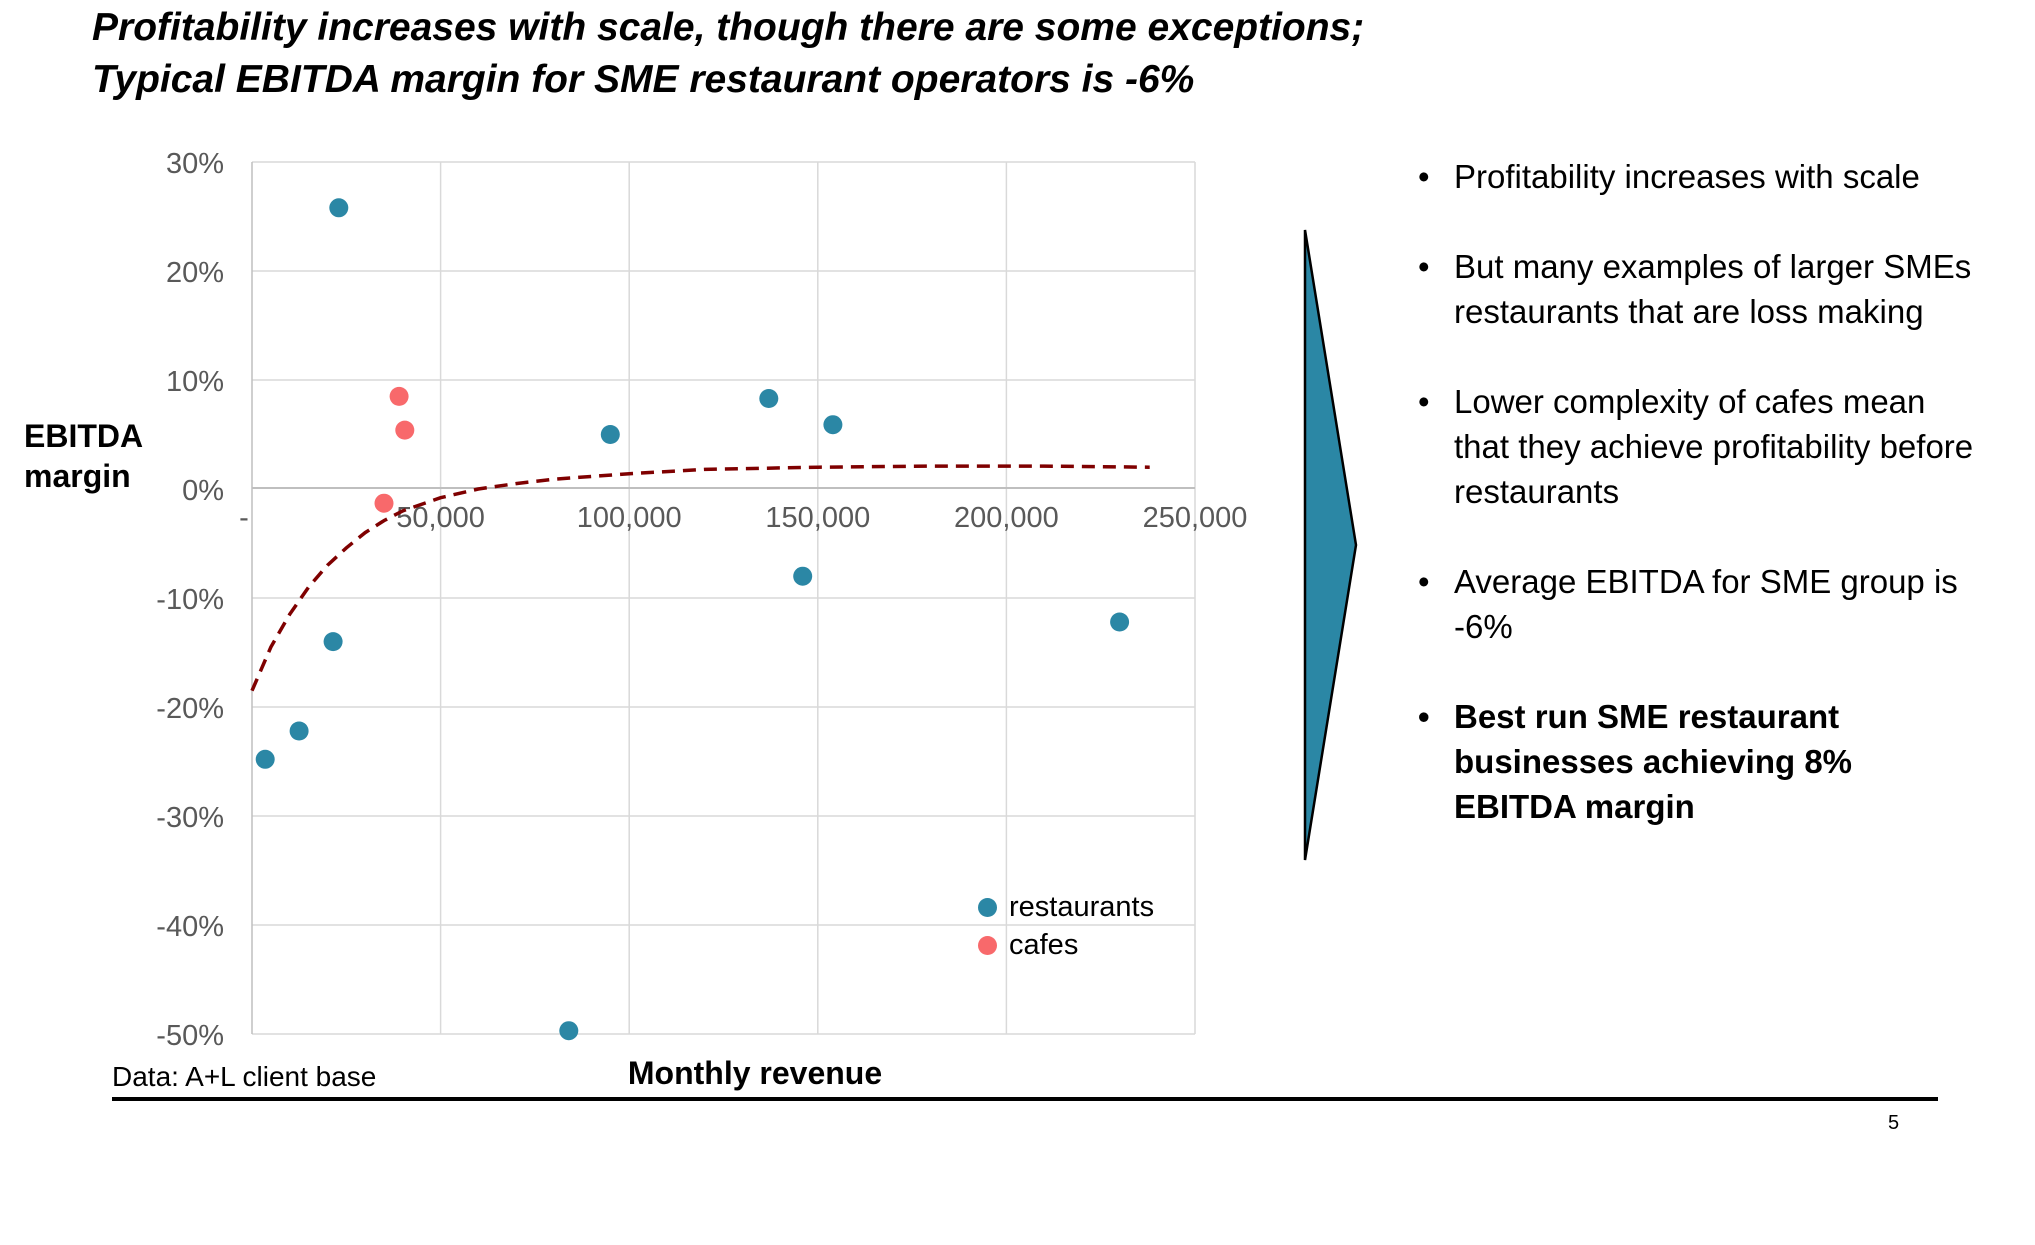  Describe the element at coordinates (755, 1073) in the screenshot. I see `x-axis-label: Monthly revenue` at that location.